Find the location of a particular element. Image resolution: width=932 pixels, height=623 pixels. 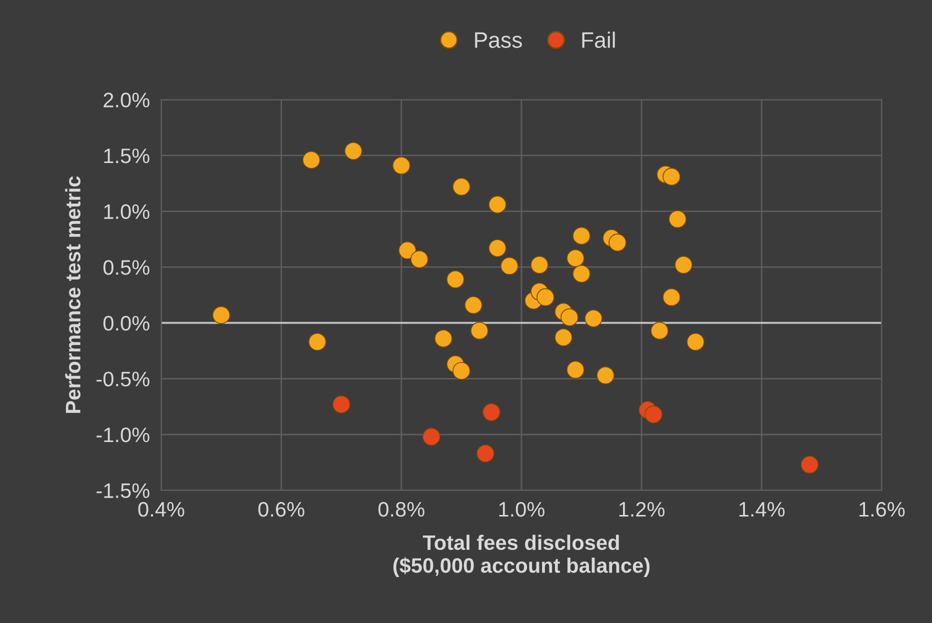

legend-label: Pass is located at coordinates (498, 40).